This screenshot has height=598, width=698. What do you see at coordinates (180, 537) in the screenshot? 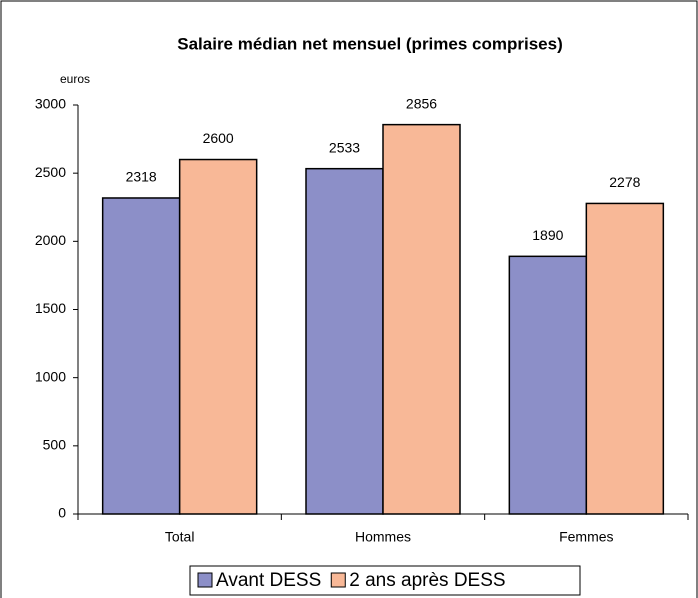
I see `x-tick-label: Total` at bounding box center [180, 537].